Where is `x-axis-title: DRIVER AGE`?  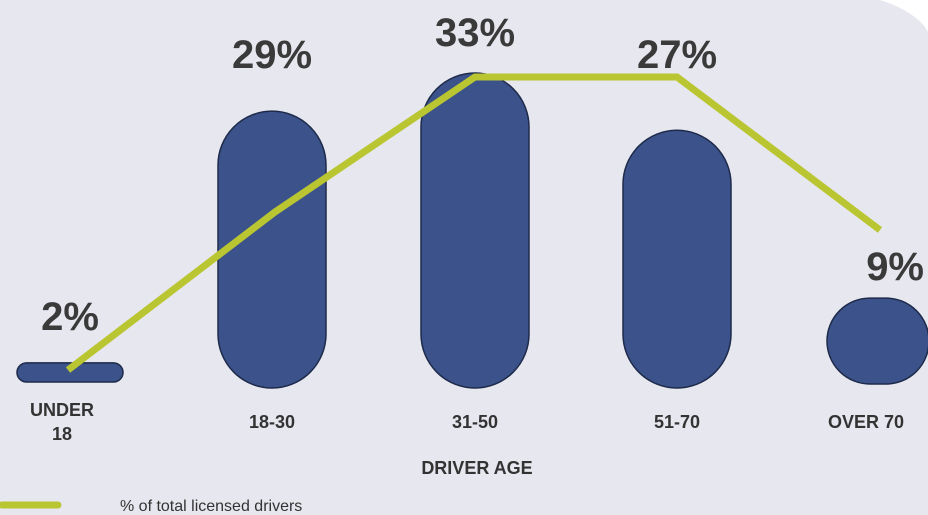 x-axis-title: DRIVER AGE is located at coordinates (476, 468).